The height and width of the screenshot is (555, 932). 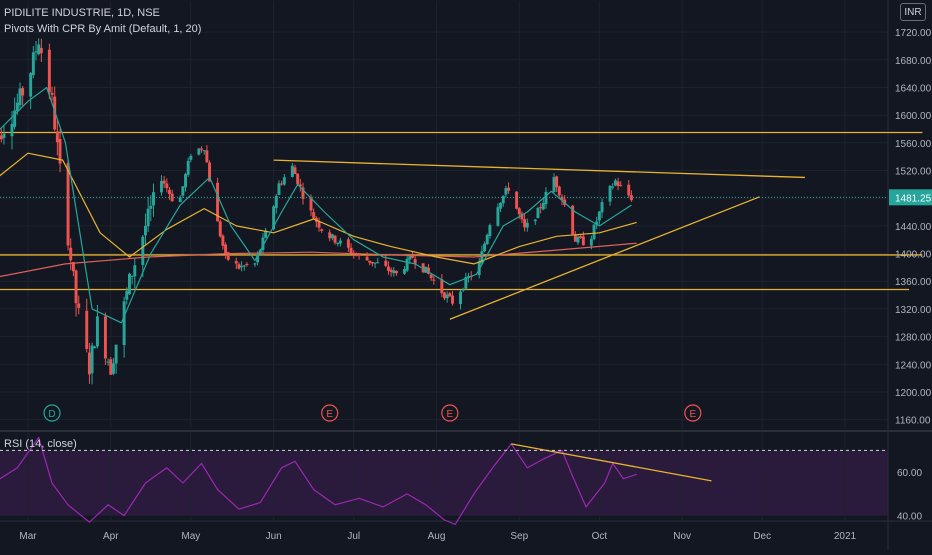 What do you see at coordinates (102, 29) in the screenshot?
I see `indicator-legend: Pivots With CPR By Amit (Default, 1, 20)` at bounding box center [102, 29].